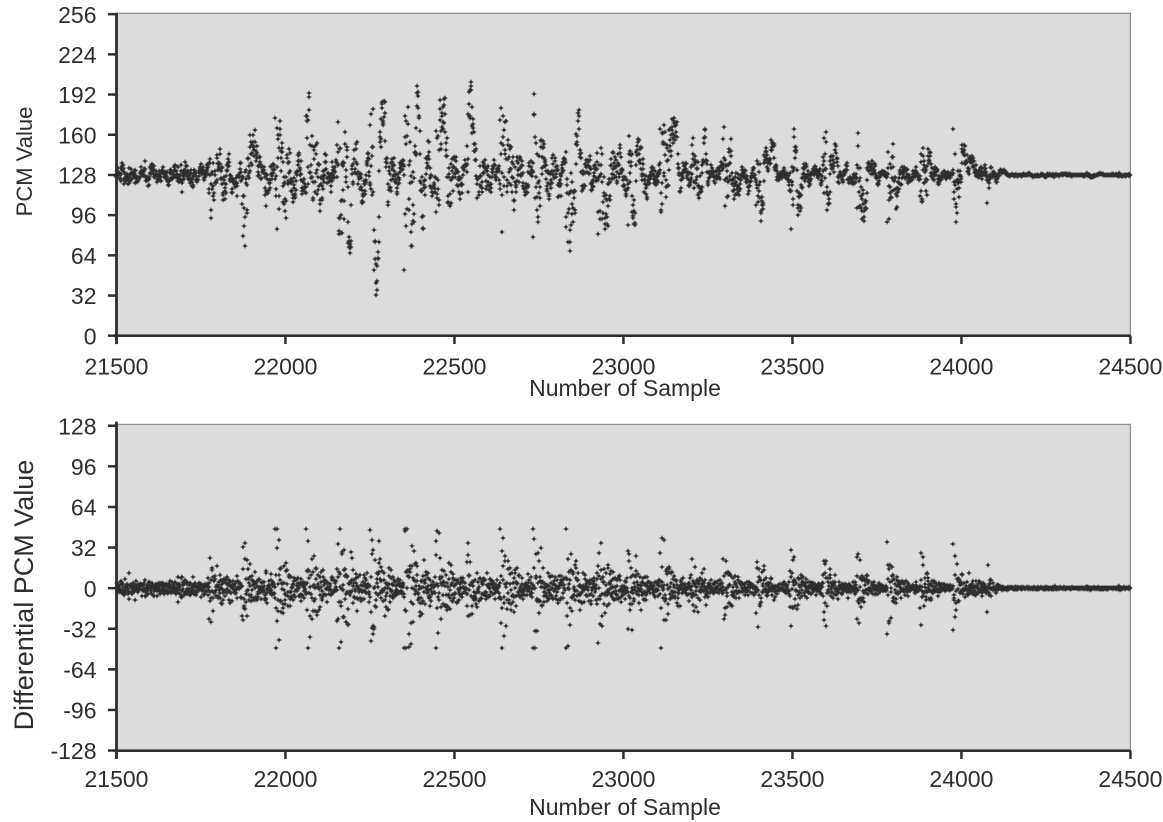  I want to click on svg-text: 160, so click(77, 135).